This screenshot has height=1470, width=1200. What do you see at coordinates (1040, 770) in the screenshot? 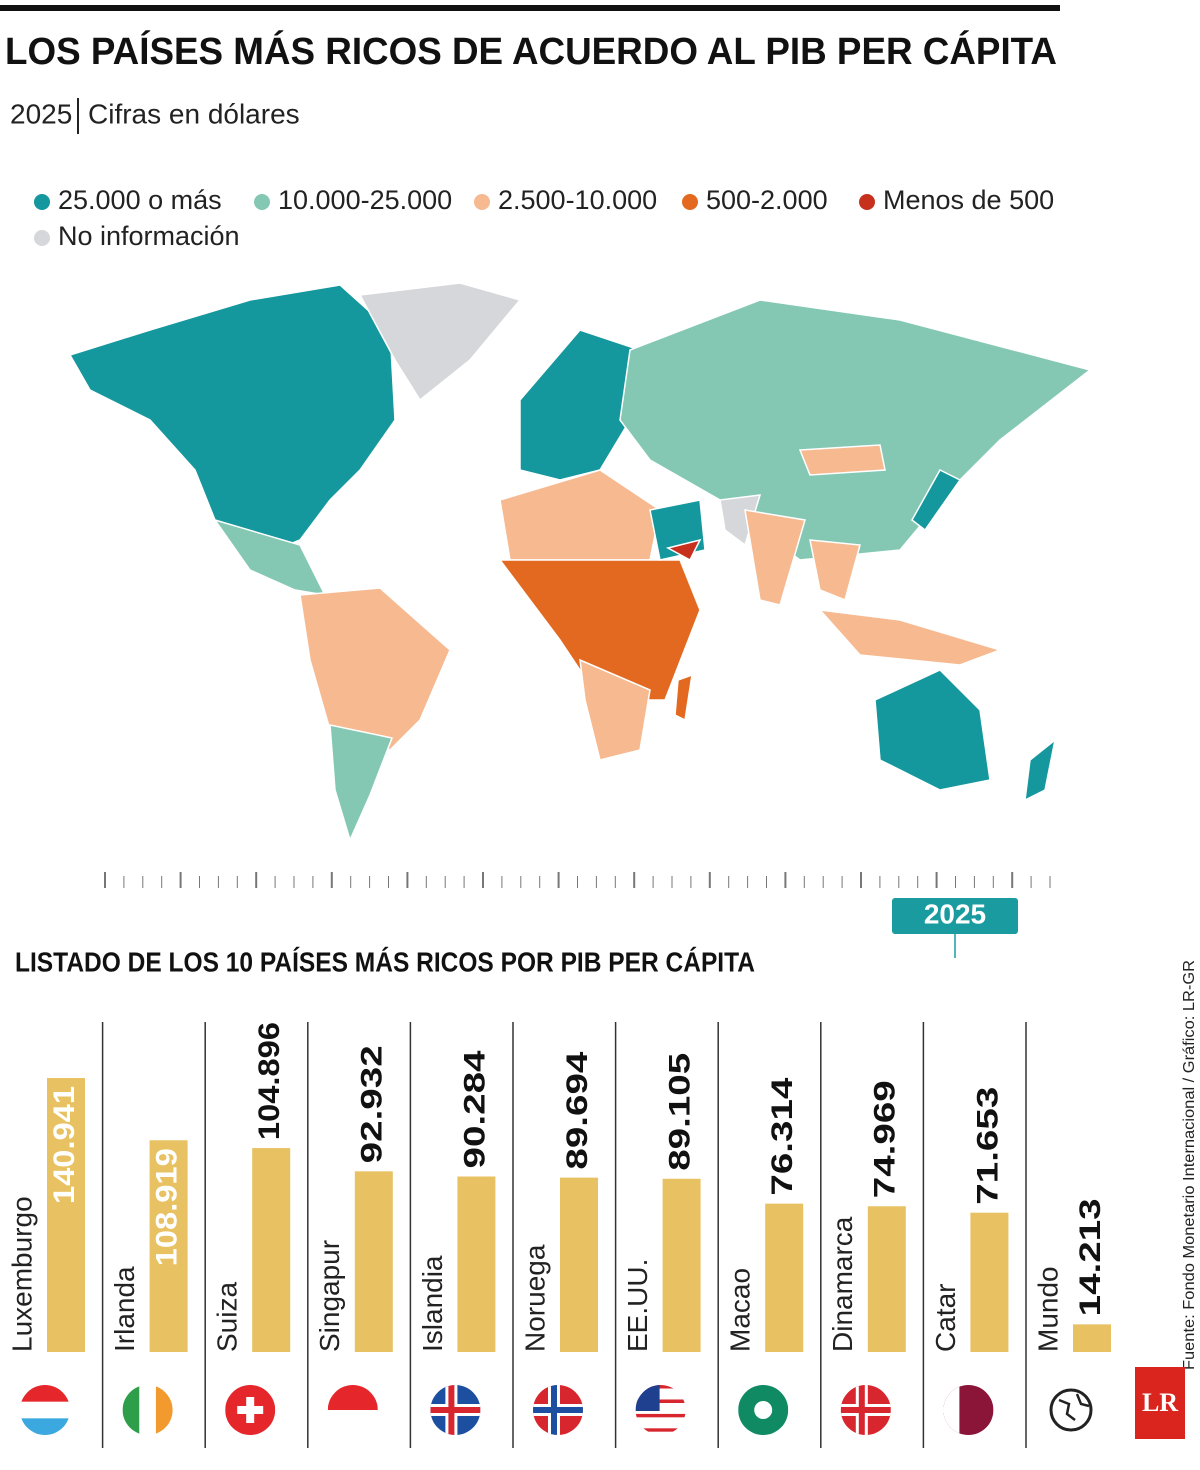
I see `new-zealand` at bounding box center [1040, 770].